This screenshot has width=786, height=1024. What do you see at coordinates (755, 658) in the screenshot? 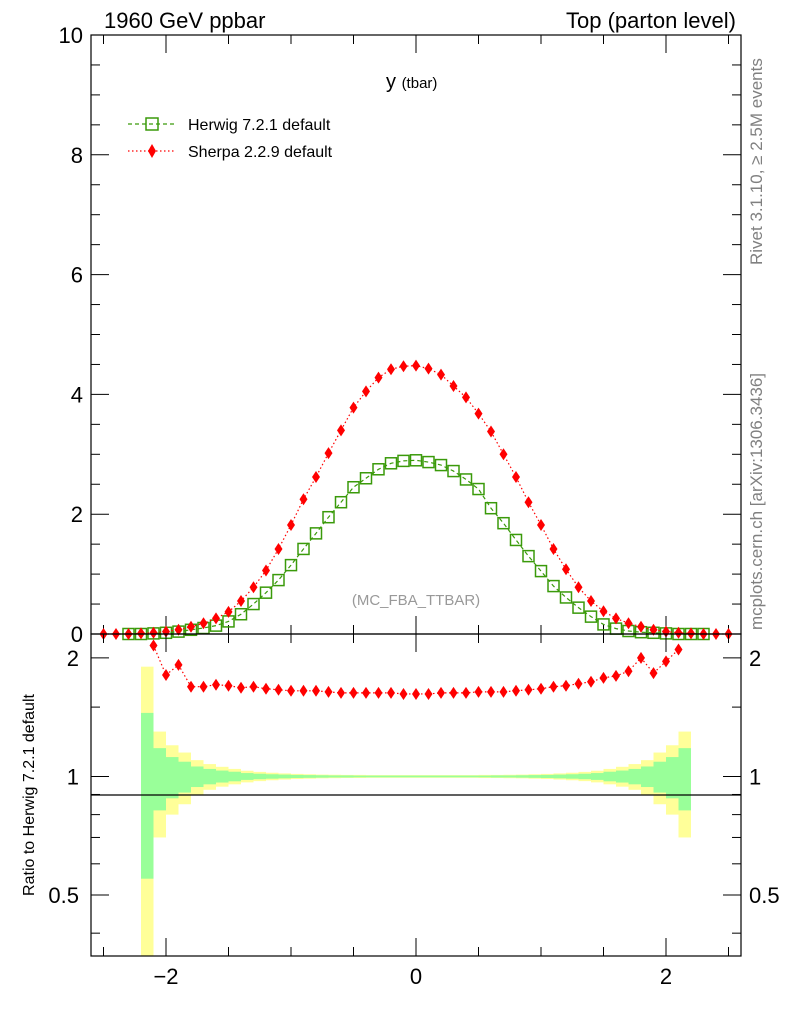
I see `ratio-ytick-label-right: 2` at bounding box center [755, 658].